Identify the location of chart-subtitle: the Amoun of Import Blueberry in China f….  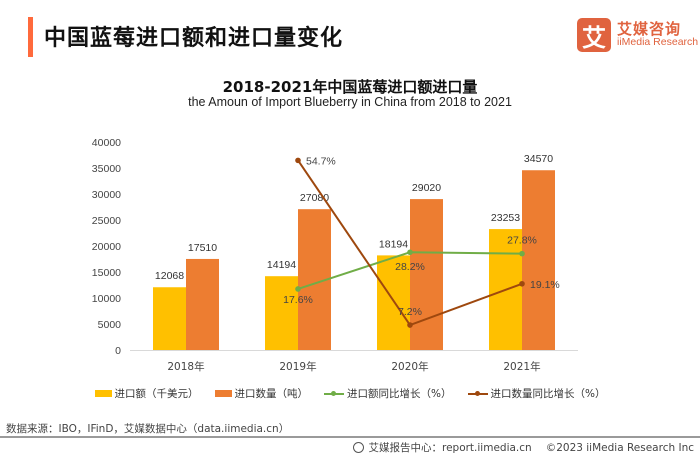
(350, 102).